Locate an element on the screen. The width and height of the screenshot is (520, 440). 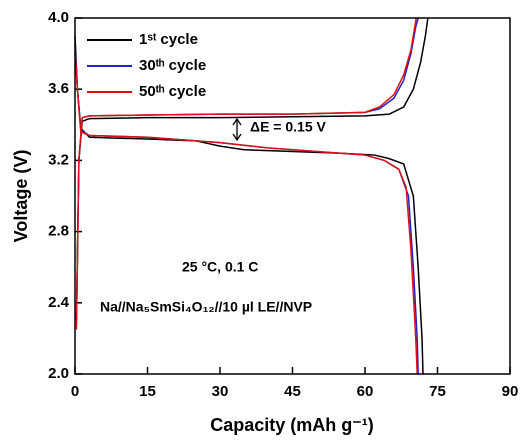
annotation: 25 °C, 0.1 C is located at coordinates (220, 267).